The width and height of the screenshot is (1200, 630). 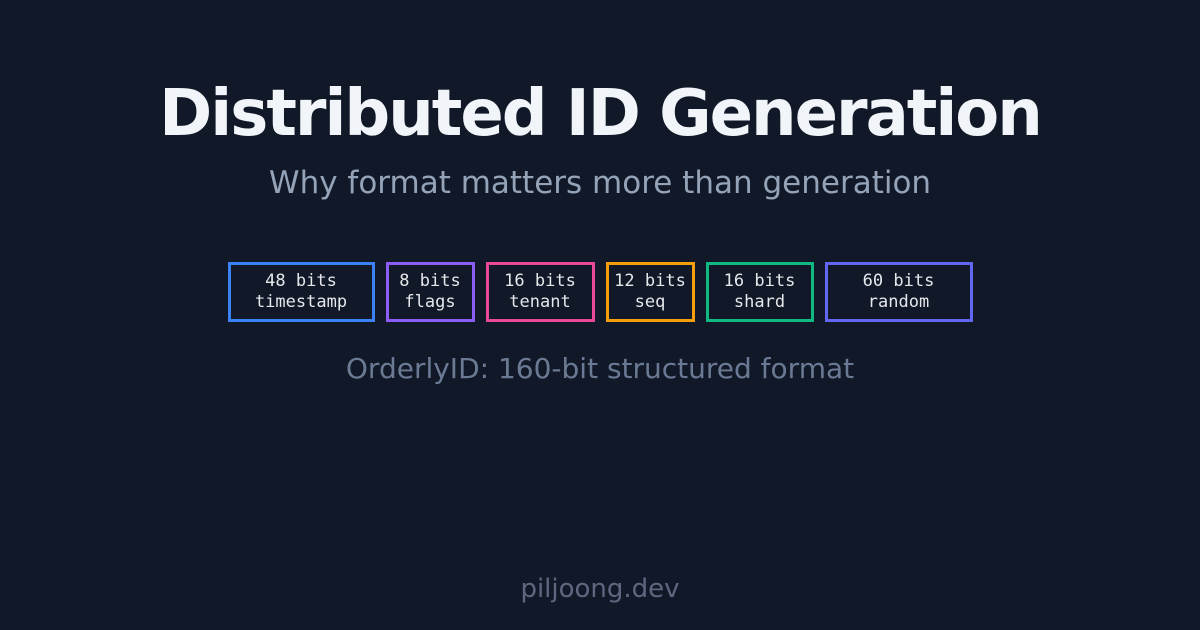 What do you see at coordinates (759, 302) in the screenshot?
I see `segment-name-label: shard` at bounding box center [759, 302].